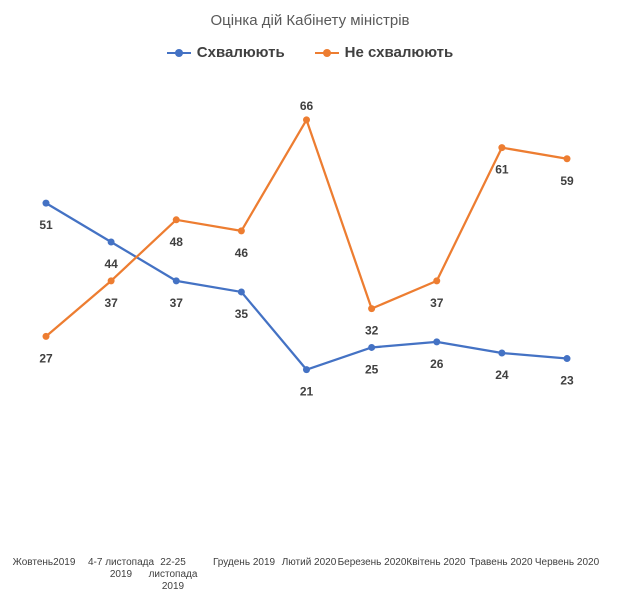 This screenshot has width=620, height=607. I want to click on legend-item-disapprove: Не схвалюють, so click(384, 52).